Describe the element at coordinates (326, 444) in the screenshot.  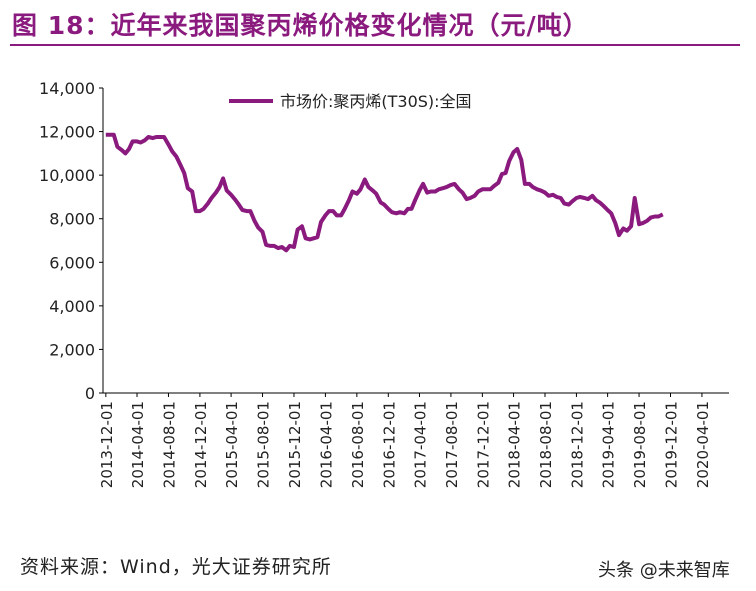
I see `x-tick-label: 2016-04-01` at that location.